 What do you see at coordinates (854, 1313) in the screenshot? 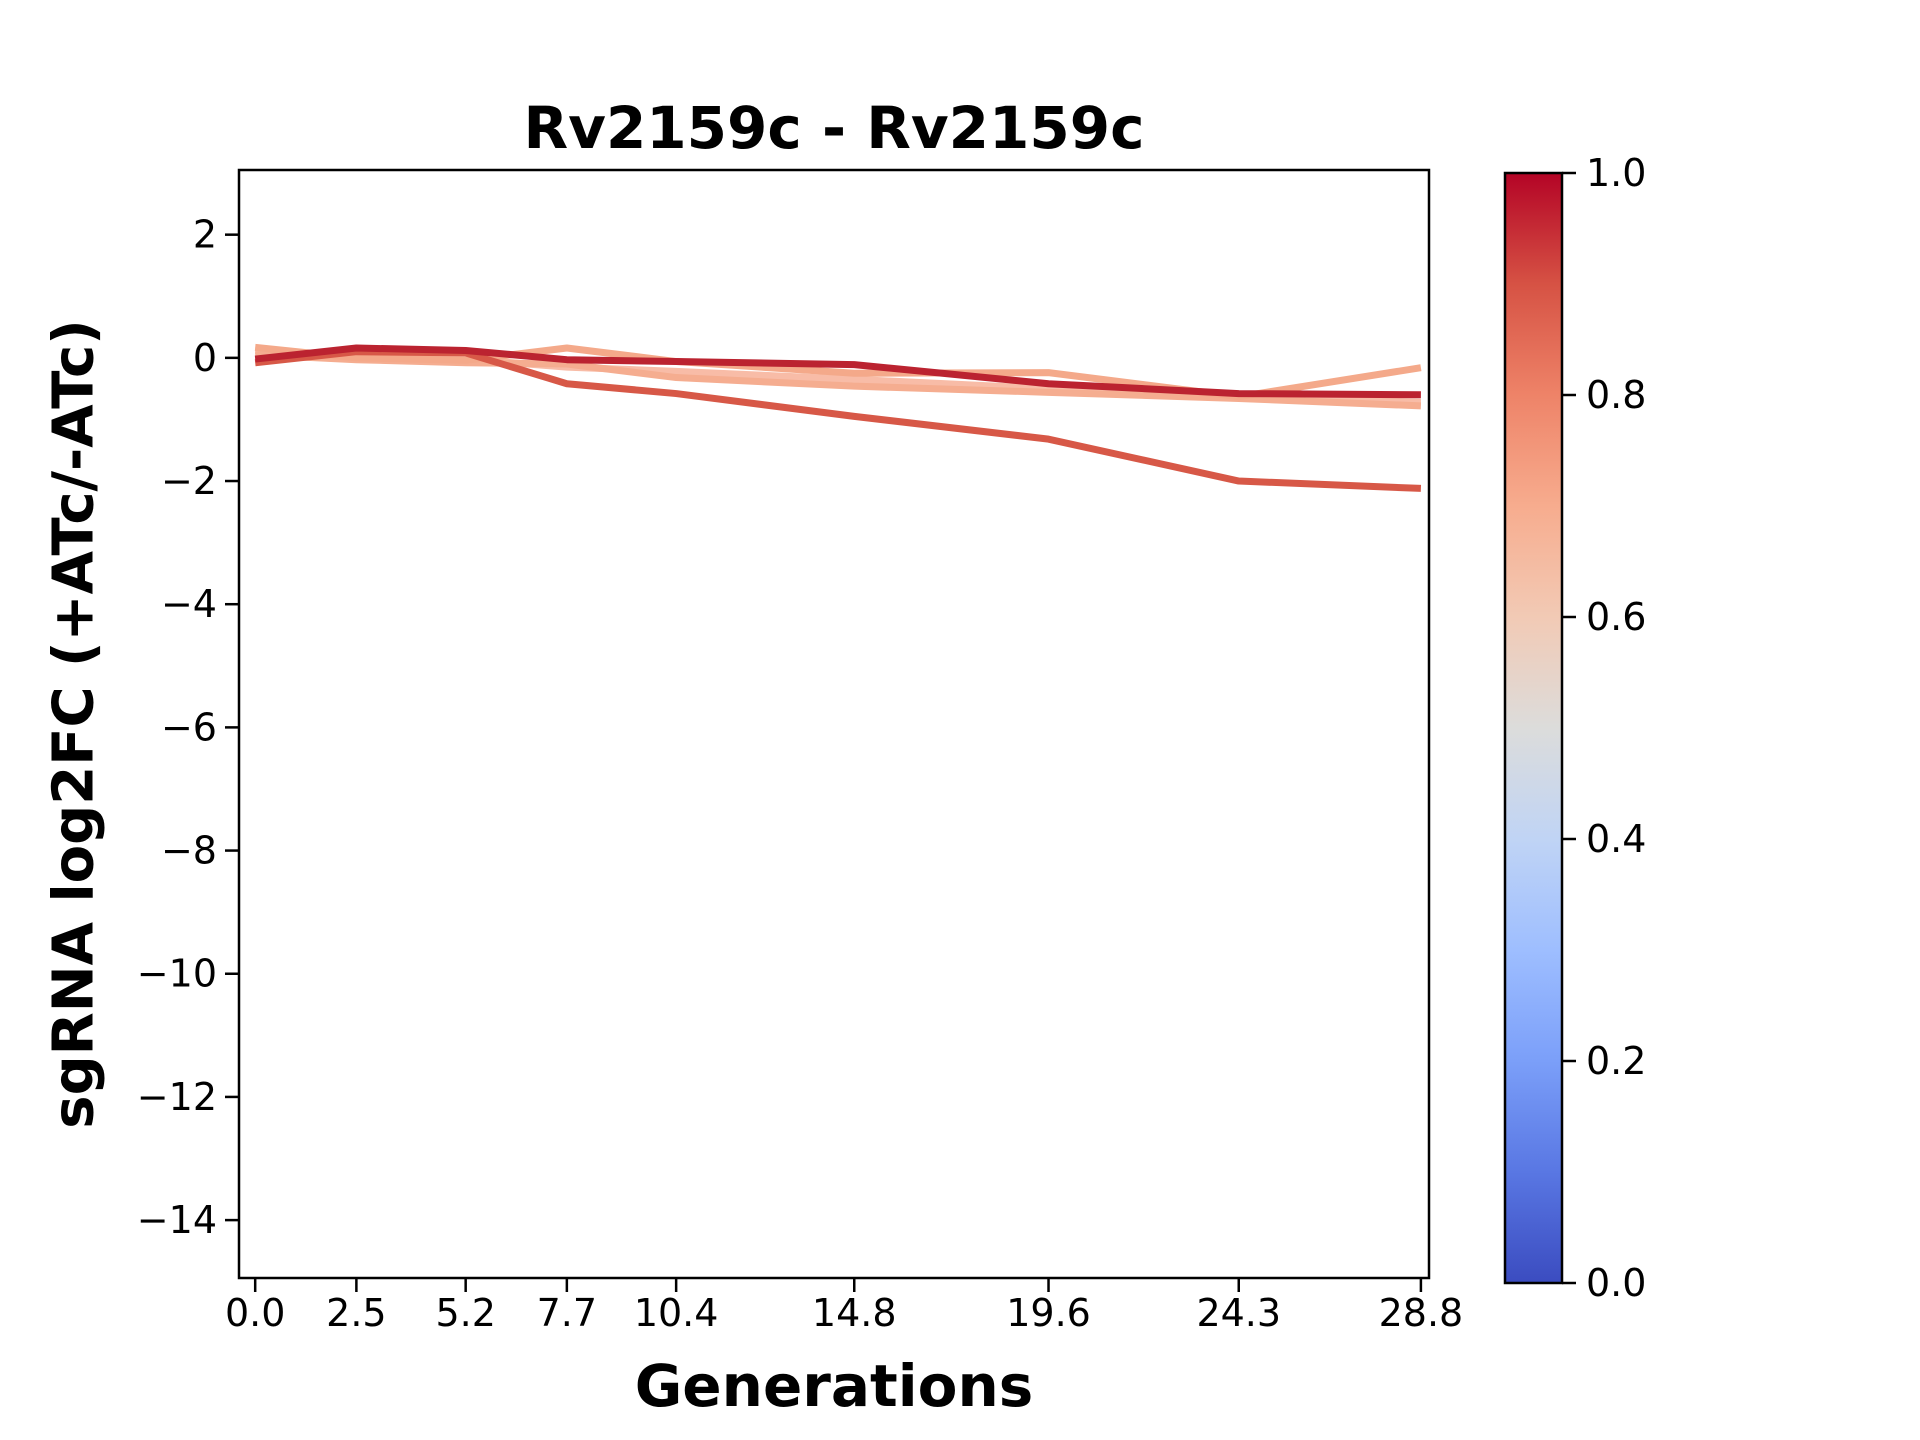
I see `x-tick-label: 14.8` at bounding box center [854, 1313].